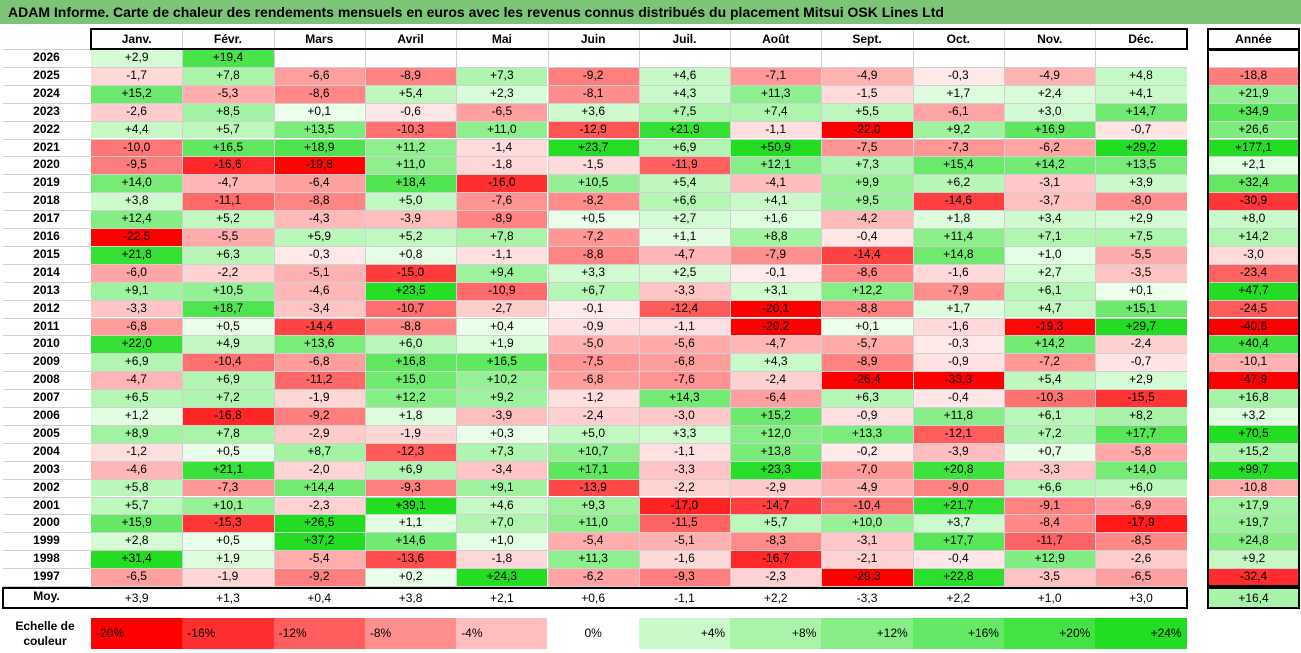 The height and width of the screenshot is (653, 1301). Describe the element at coordinates (137, 559) in the screenshot. I see `heatmap-cell: +31,4` at that location.